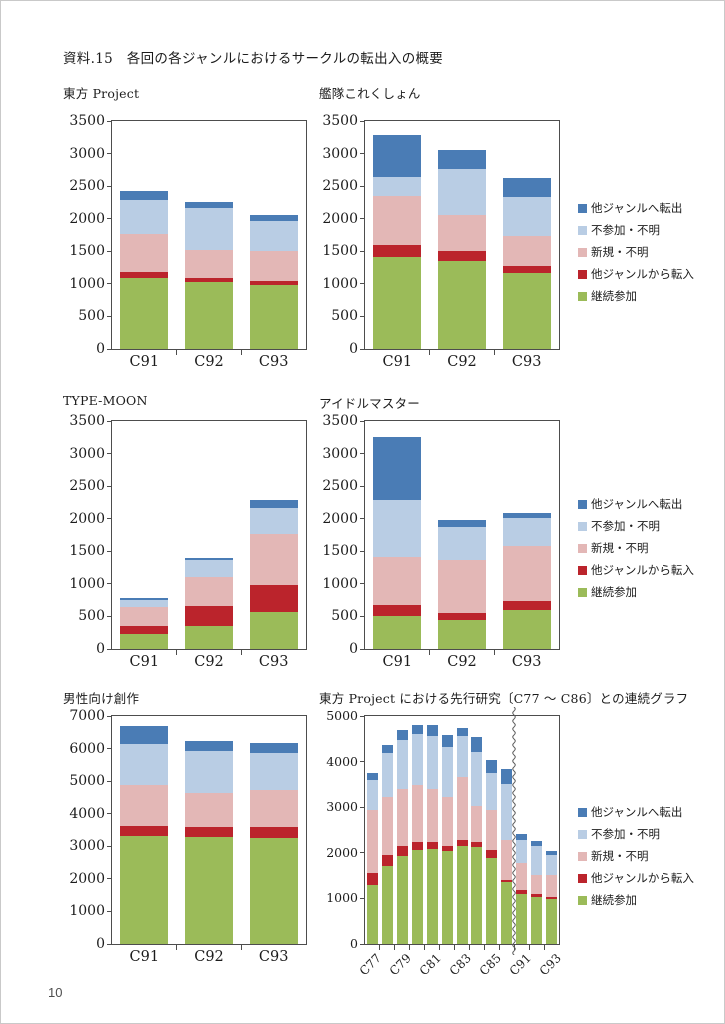 The image size is (725, 1024). Describe the element at coordinates (340, 218) in the screenshot. I see `y-axis-label: 2000` at that location.